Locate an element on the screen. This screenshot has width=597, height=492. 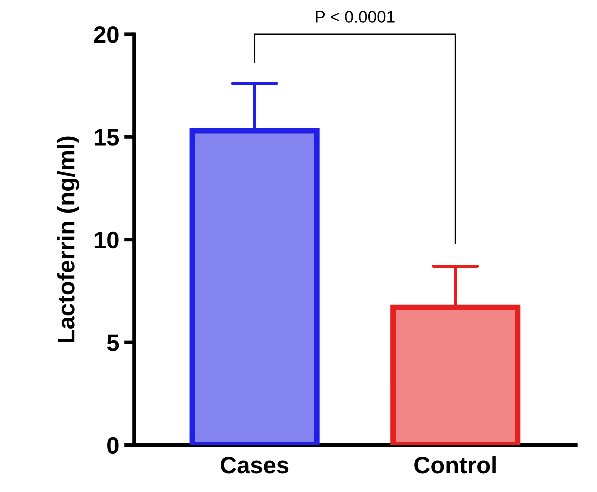
x-tick-label: Control is located at coordinates (455, 465).